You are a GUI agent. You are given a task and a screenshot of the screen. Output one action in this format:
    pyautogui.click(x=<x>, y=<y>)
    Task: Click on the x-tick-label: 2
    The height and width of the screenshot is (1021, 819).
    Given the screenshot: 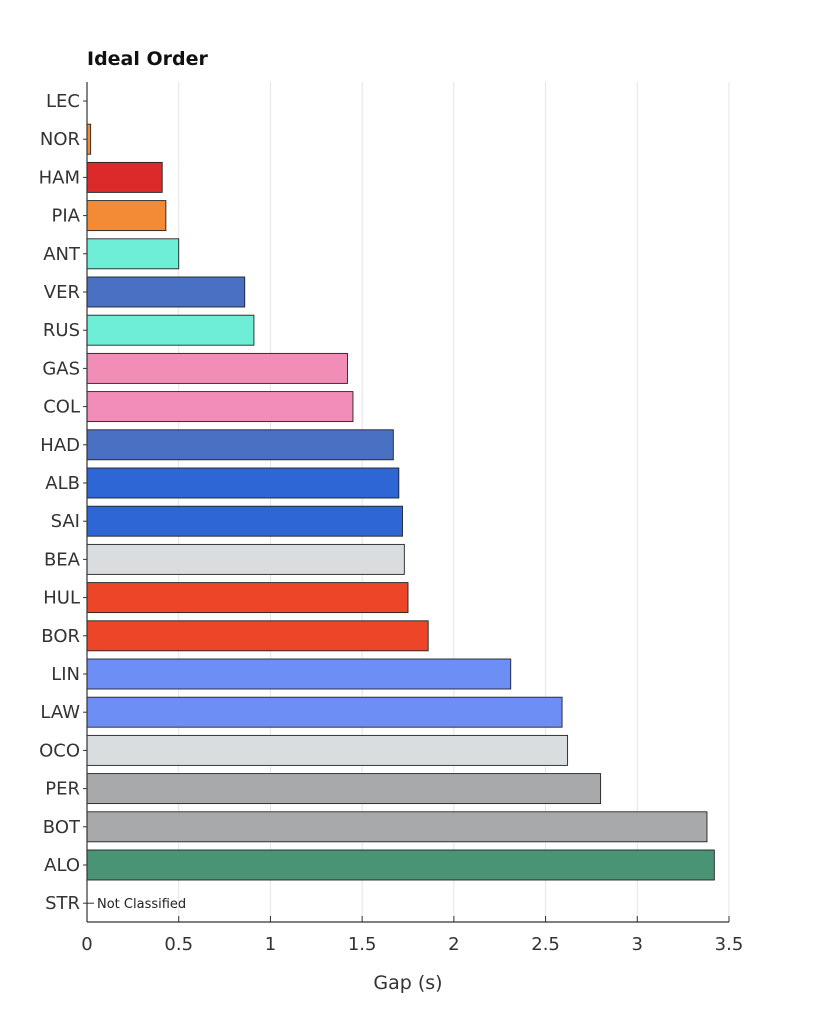 What is the action you would take?
    pyautogui.click(x=453, y=944)
    